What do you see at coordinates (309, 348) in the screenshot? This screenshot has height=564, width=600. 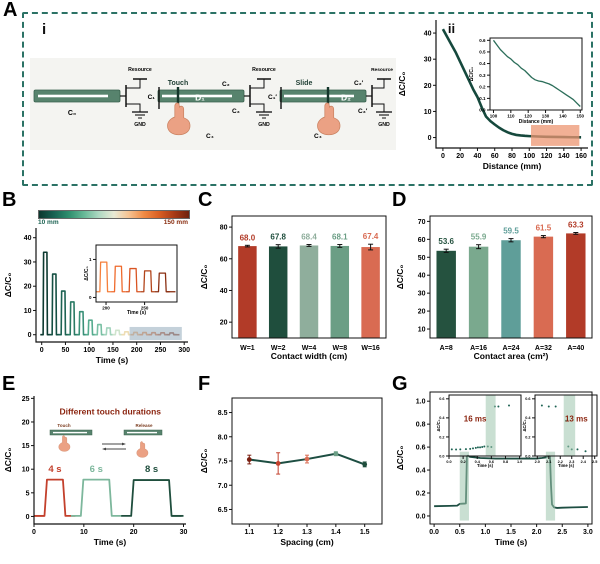 I see `svg-text: W=4` at bounding box center [309, 348].